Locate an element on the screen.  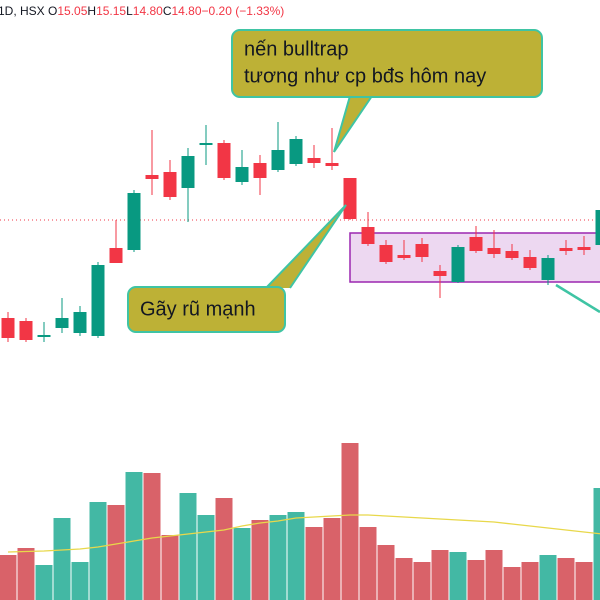
change: −0.20 (−1.33%) is located at coordinates (243, 11).